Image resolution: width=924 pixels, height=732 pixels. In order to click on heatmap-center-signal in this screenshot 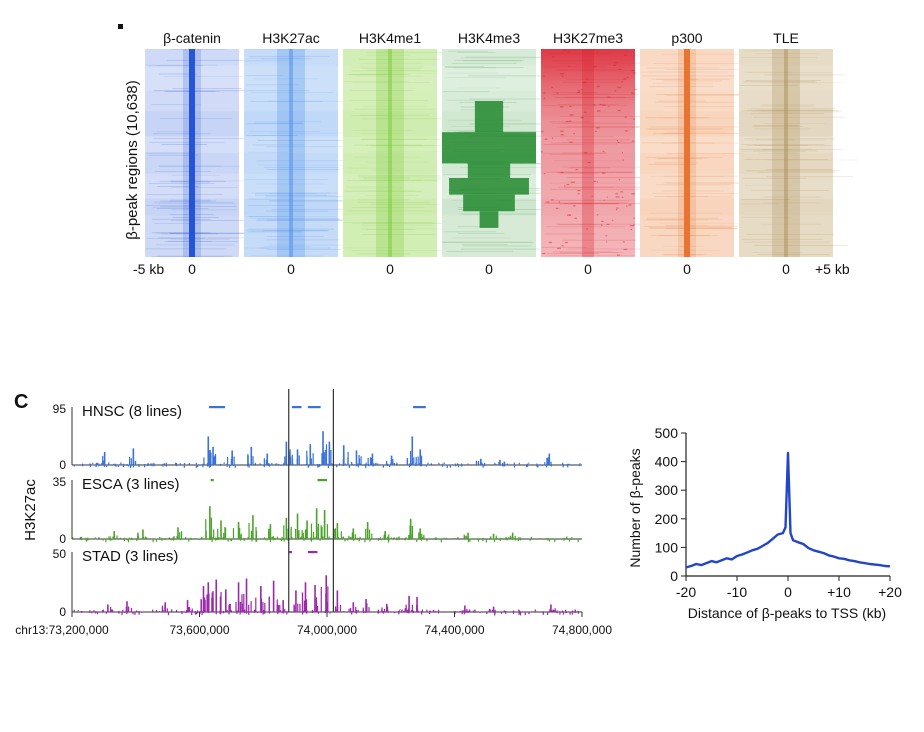, I will do `click(291, 153)`.